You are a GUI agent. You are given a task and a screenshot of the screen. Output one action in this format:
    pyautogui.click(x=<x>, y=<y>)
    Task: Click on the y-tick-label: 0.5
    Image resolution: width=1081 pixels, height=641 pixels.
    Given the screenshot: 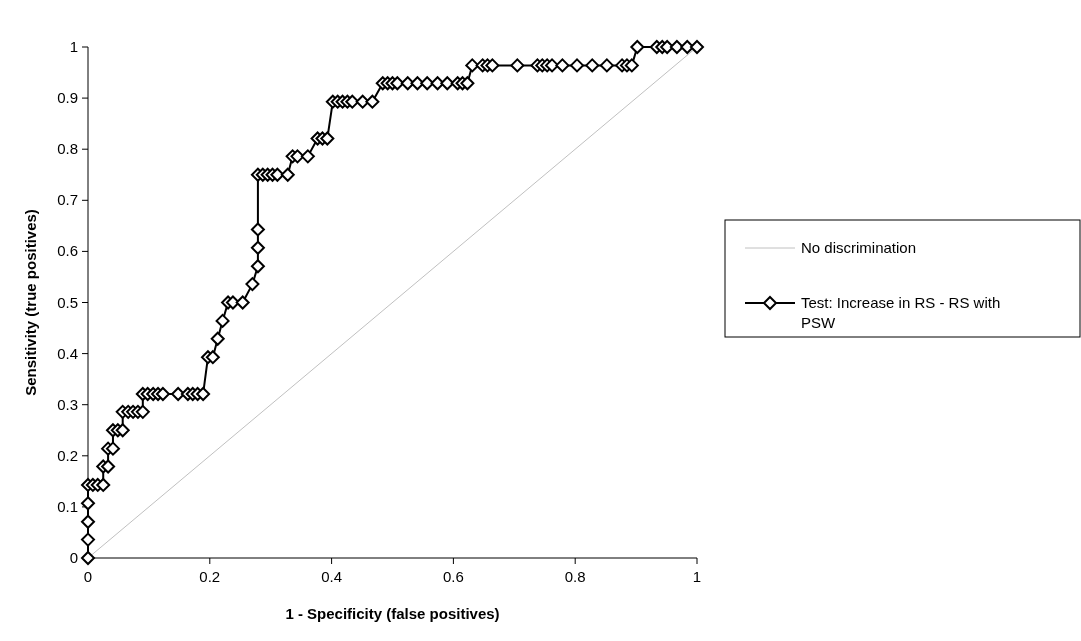 What is the action you would take?
    pyautogui.click(x=67, y=302)
    